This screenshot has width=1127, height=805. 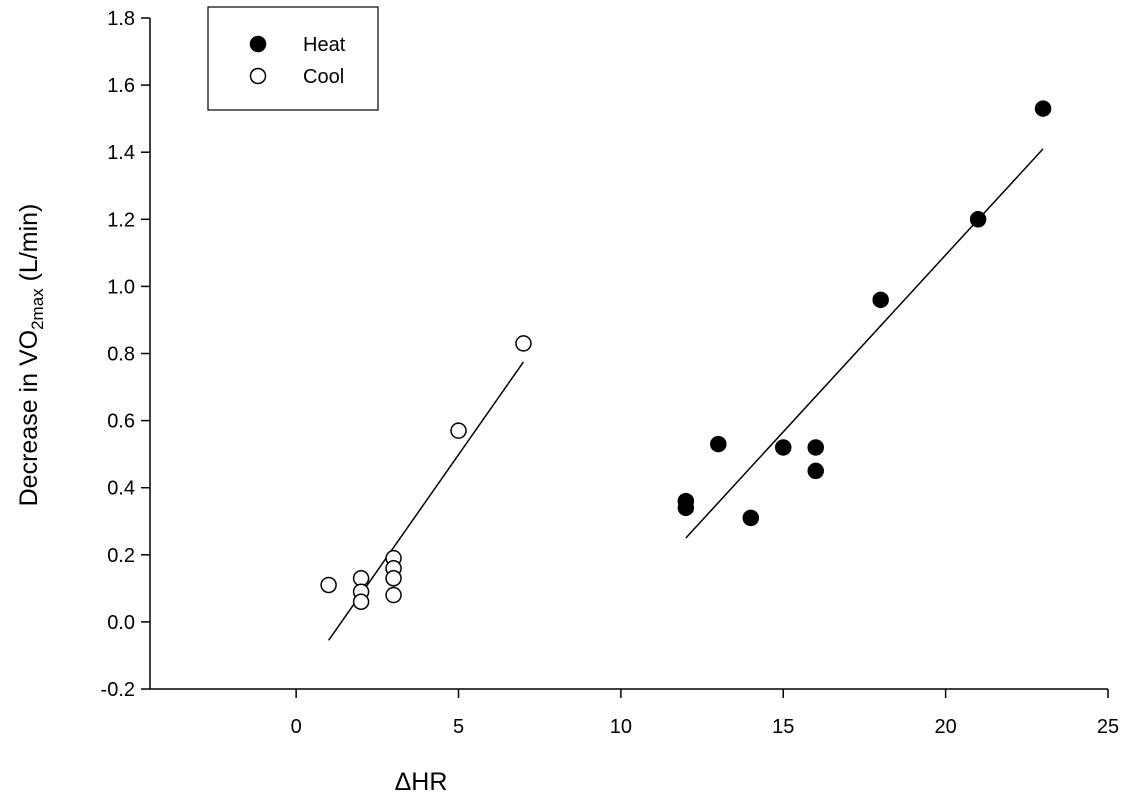 What do you see at coordinates (121, 19) in the screenshot?
I see `y-tick-label: 1.8` at bounding box center [121, 19].